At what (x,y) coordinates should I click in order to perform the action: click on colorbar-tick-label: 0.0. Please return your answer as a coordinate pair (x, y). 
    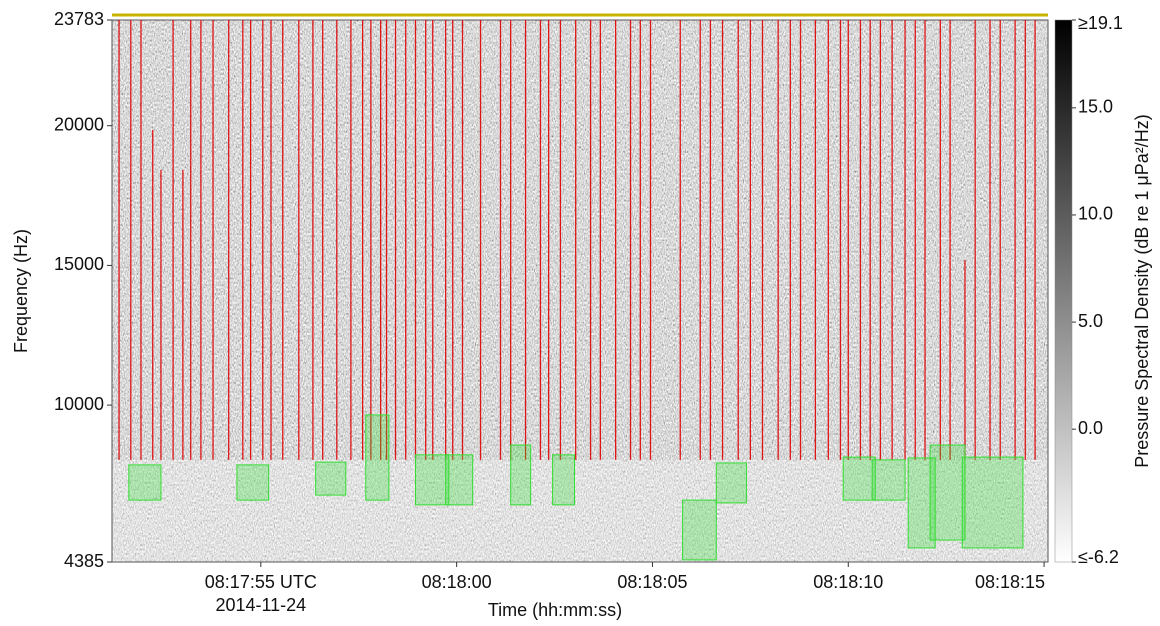
    Looking at the image, I should click on (1090, 428).